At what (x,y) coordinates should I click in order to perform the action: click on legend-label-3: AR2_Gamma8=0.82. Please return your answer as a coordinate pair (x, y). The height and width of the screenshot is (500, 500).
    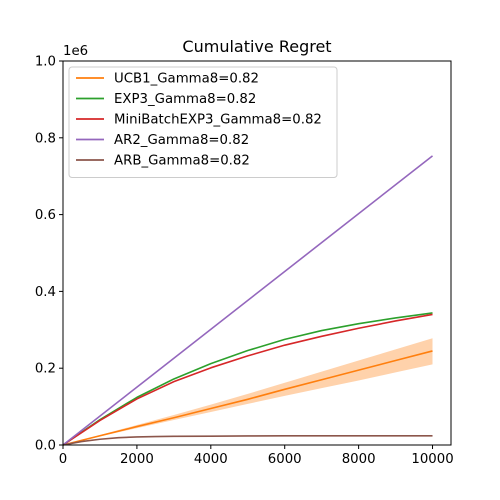
    Looking at the image, I should click on (181, 140).